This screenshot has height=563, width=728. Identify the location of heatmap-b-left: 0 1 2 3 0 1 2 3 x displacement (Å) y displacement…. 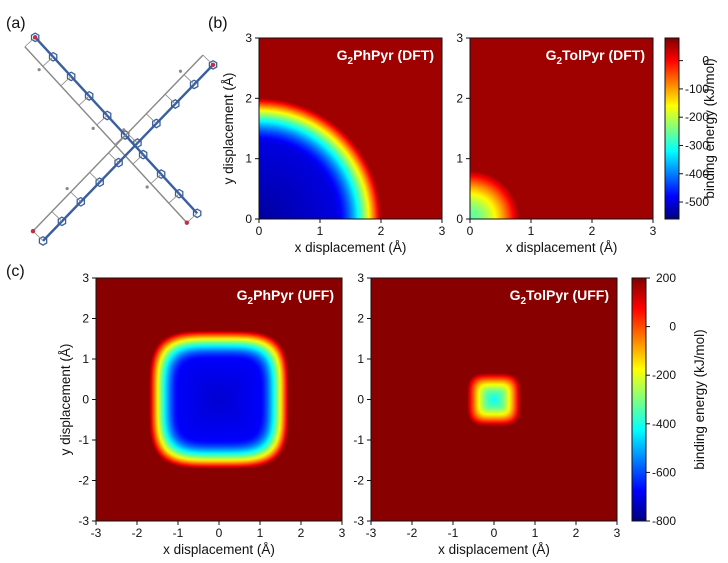
(333, 143).